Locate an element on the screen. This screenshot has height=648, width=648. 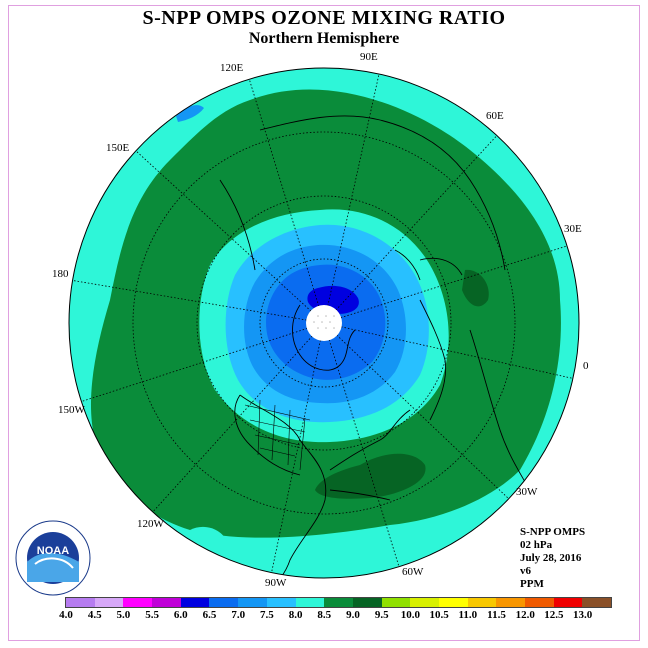
info-units: PPM is located at coordinates (532, 584).